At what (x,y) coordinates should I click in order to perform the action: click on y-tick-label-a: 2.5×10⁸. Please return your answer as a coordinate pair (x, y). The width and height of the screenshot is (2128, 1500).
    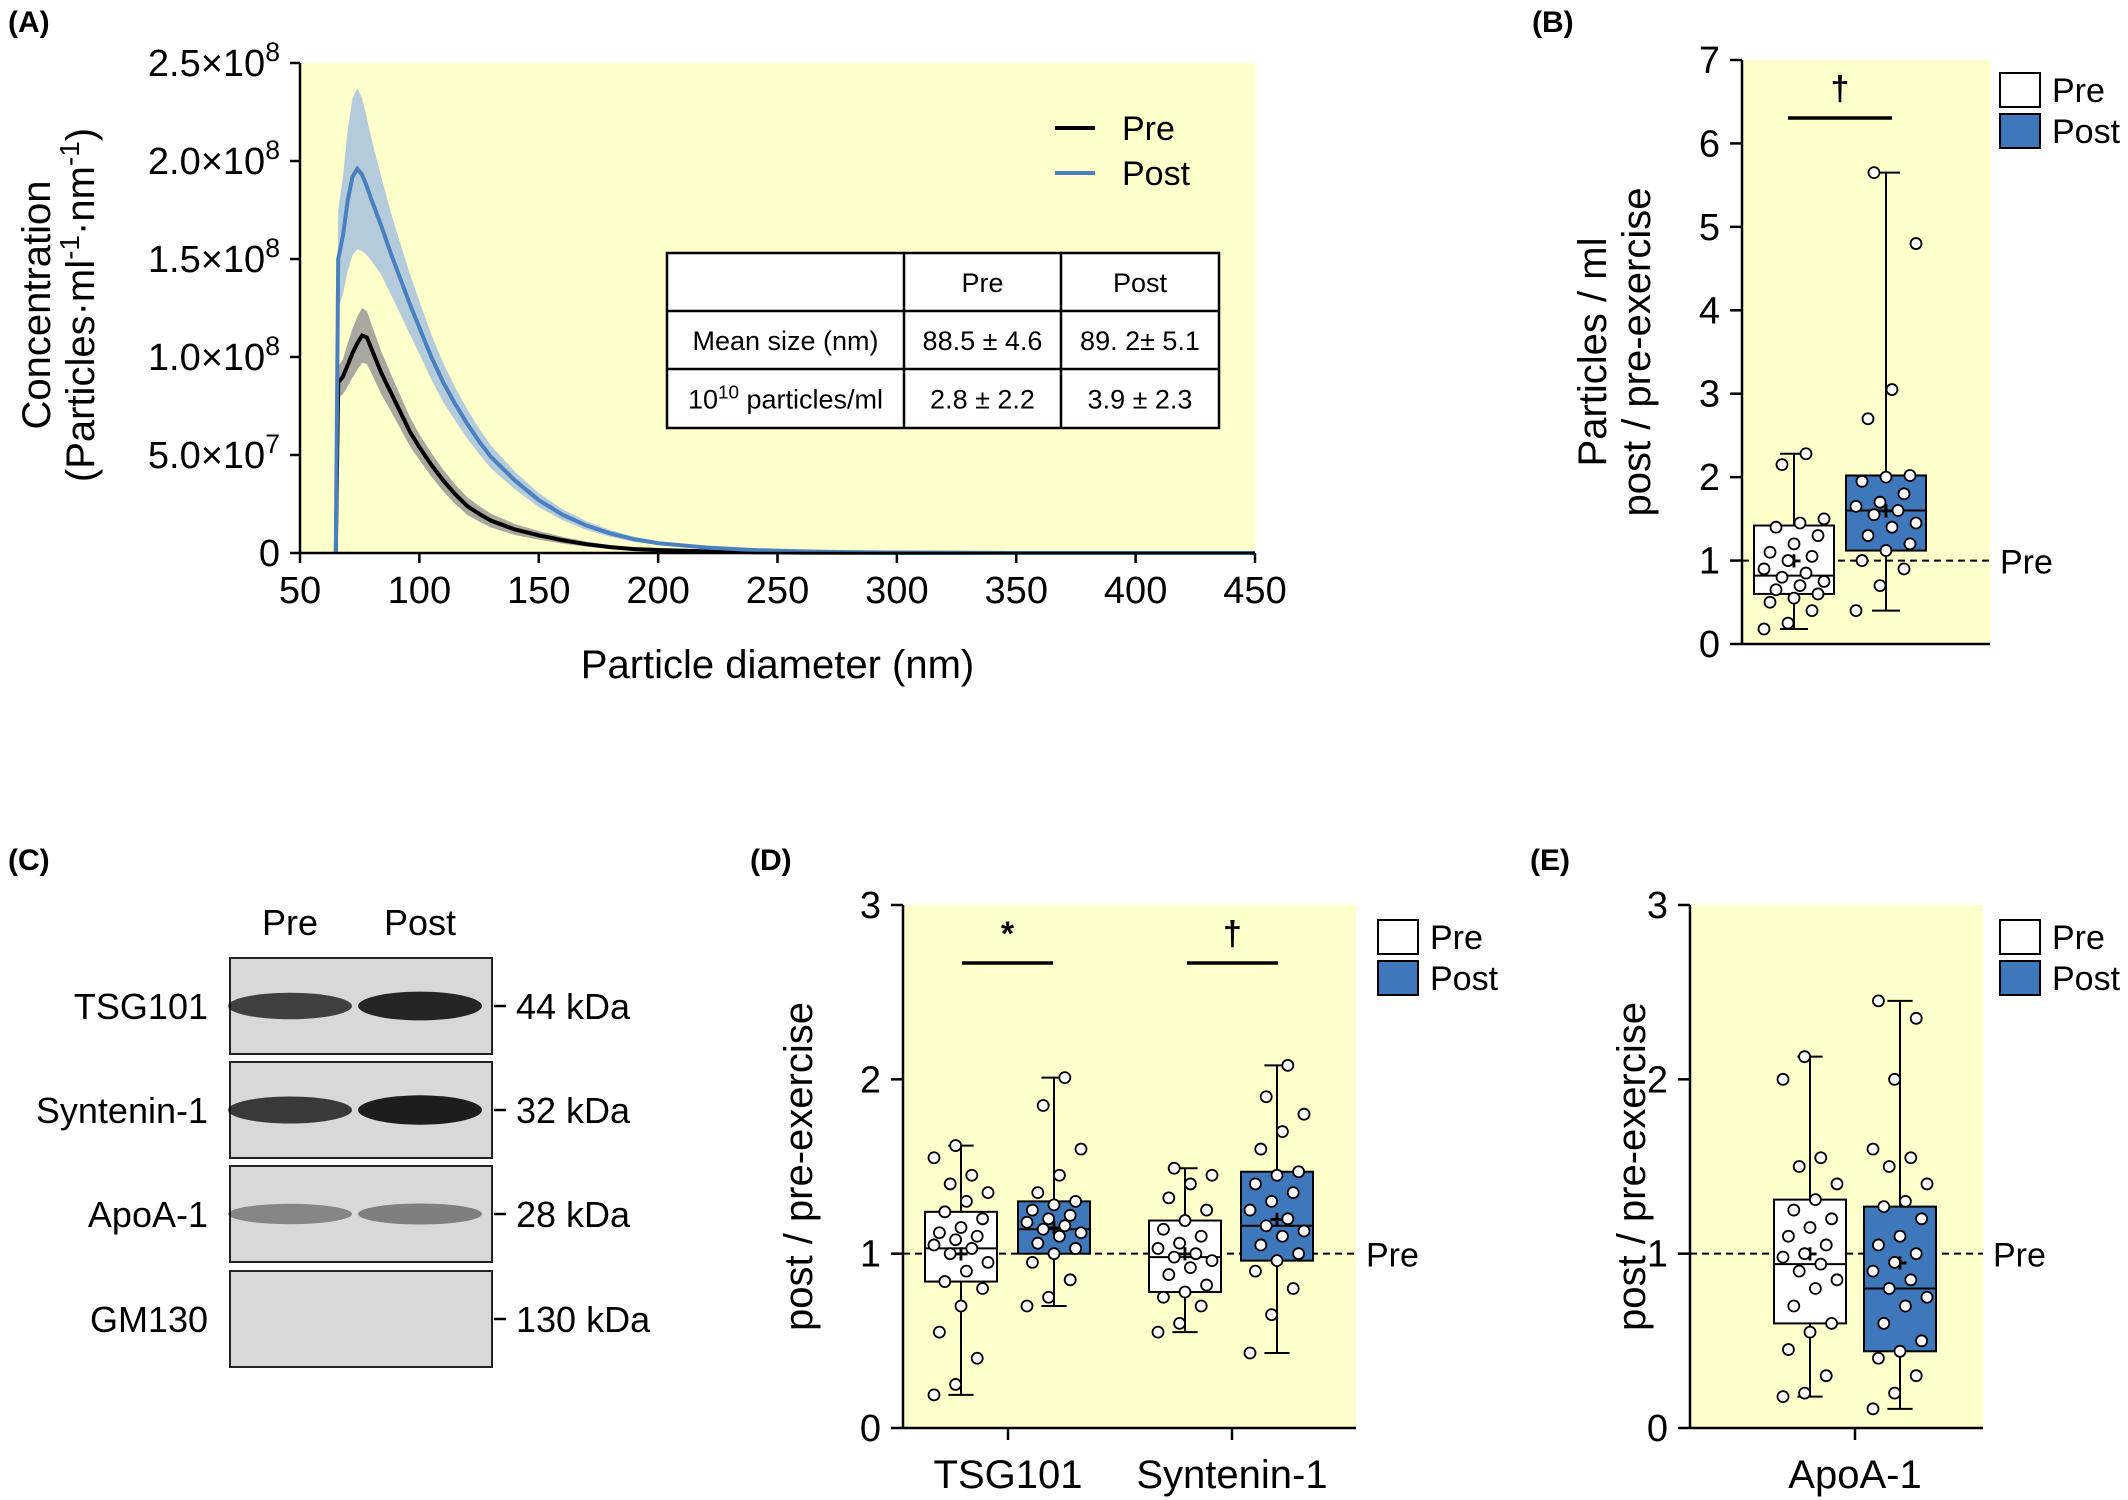
    Looking at the image, I should click on (214, 61).